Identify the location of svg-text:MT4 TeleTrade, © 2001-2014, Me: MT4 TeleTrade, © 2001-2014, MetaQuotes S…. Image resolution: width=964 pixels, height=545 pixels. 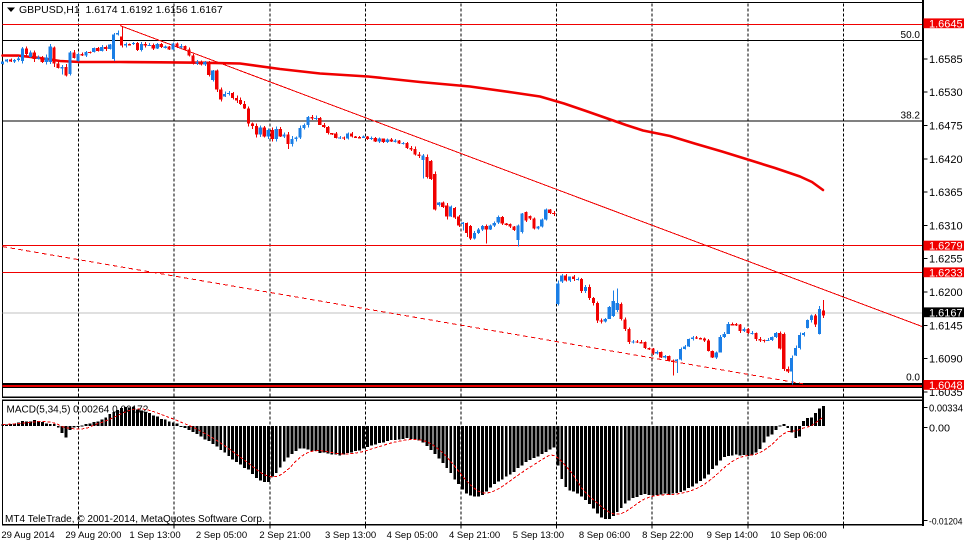
(135, 519).